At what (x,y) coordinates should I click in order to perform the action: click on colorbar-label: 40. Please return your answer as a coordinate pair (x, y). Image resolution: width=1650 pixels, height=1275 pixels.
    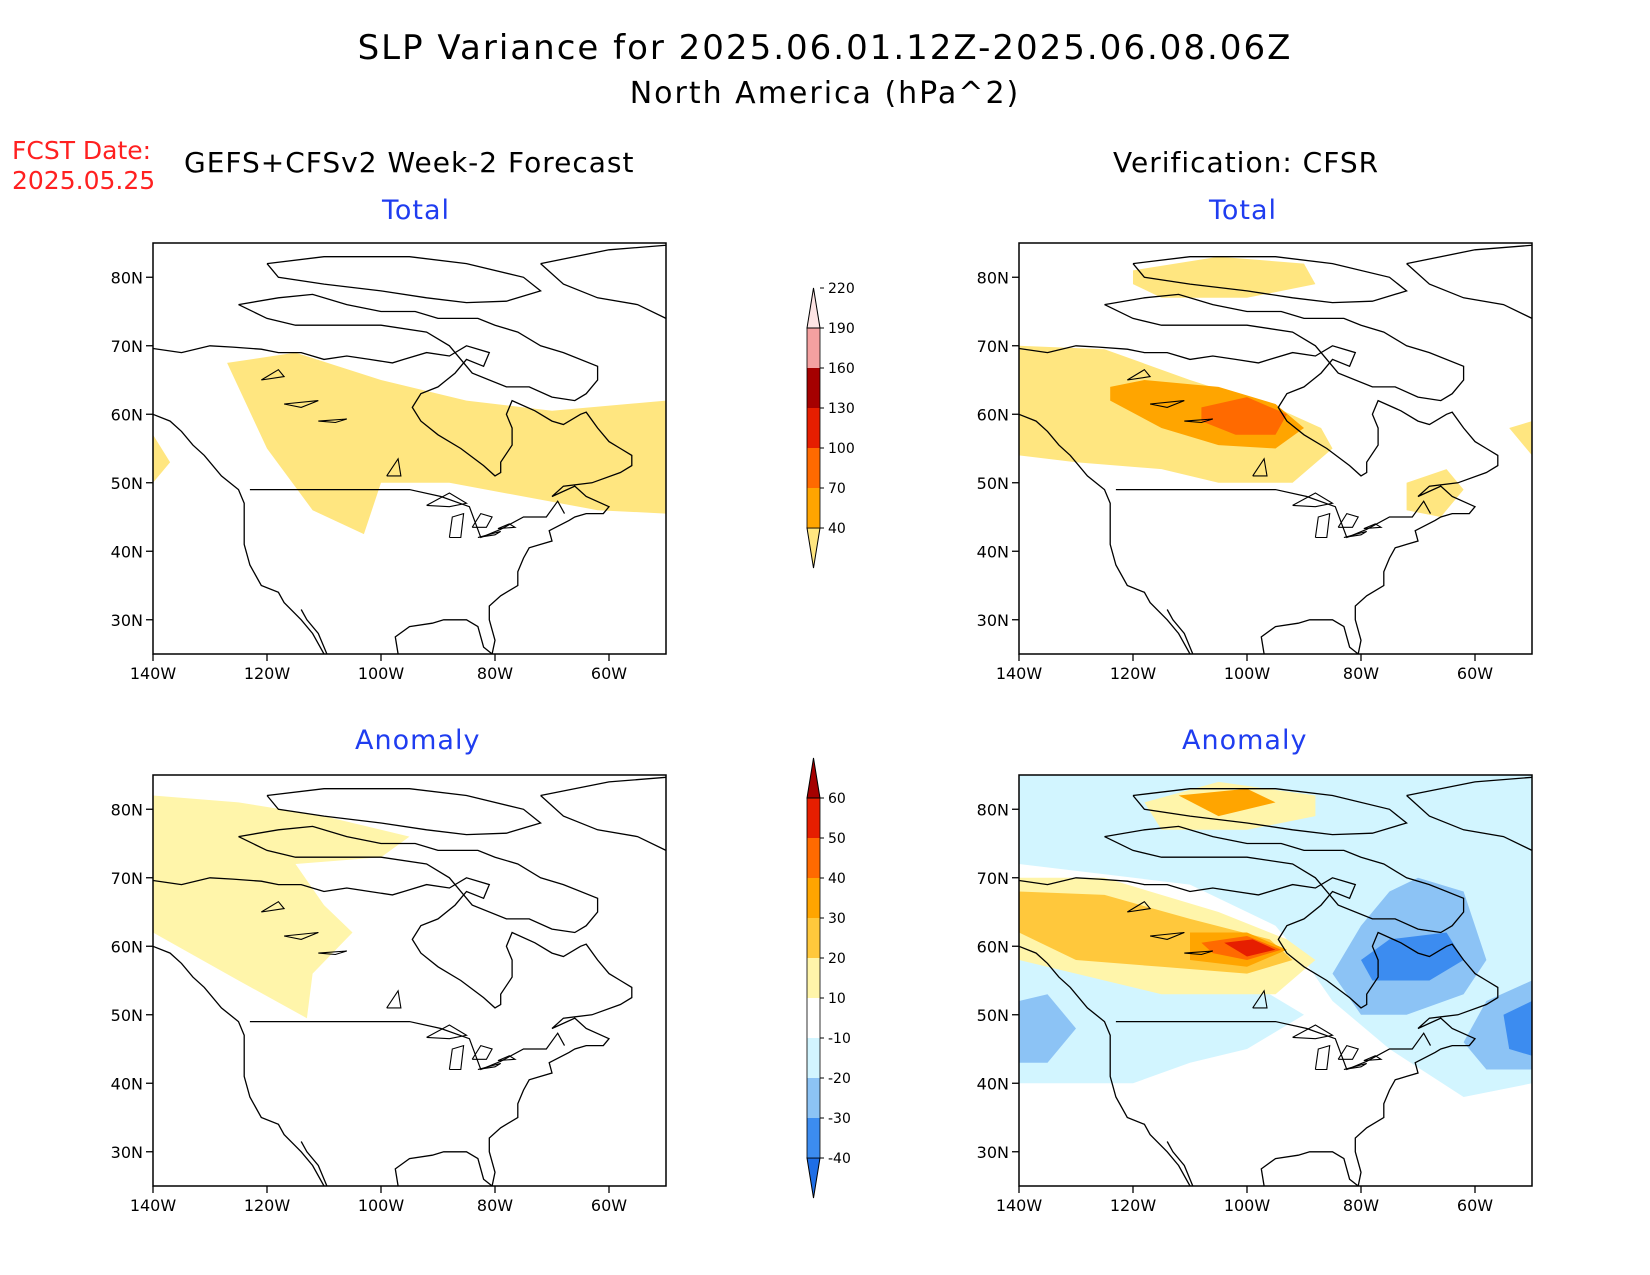
    Looking at the image, I should click on (837, 879).